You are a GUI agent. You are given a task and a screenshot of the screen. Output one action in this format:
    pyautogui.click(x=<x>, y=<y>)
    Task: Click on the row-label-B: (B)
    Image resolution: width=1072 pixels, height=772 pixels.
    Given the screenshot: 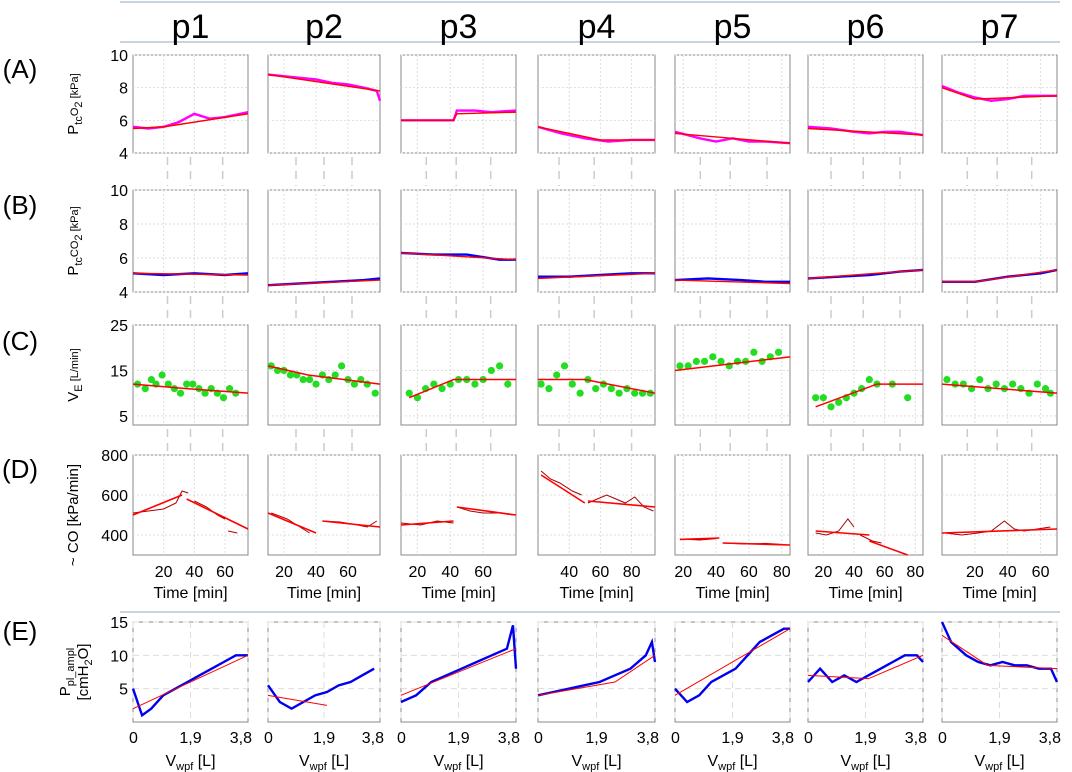 What is the action you would take?
    pyautogui.click(x=20, y=205)
    